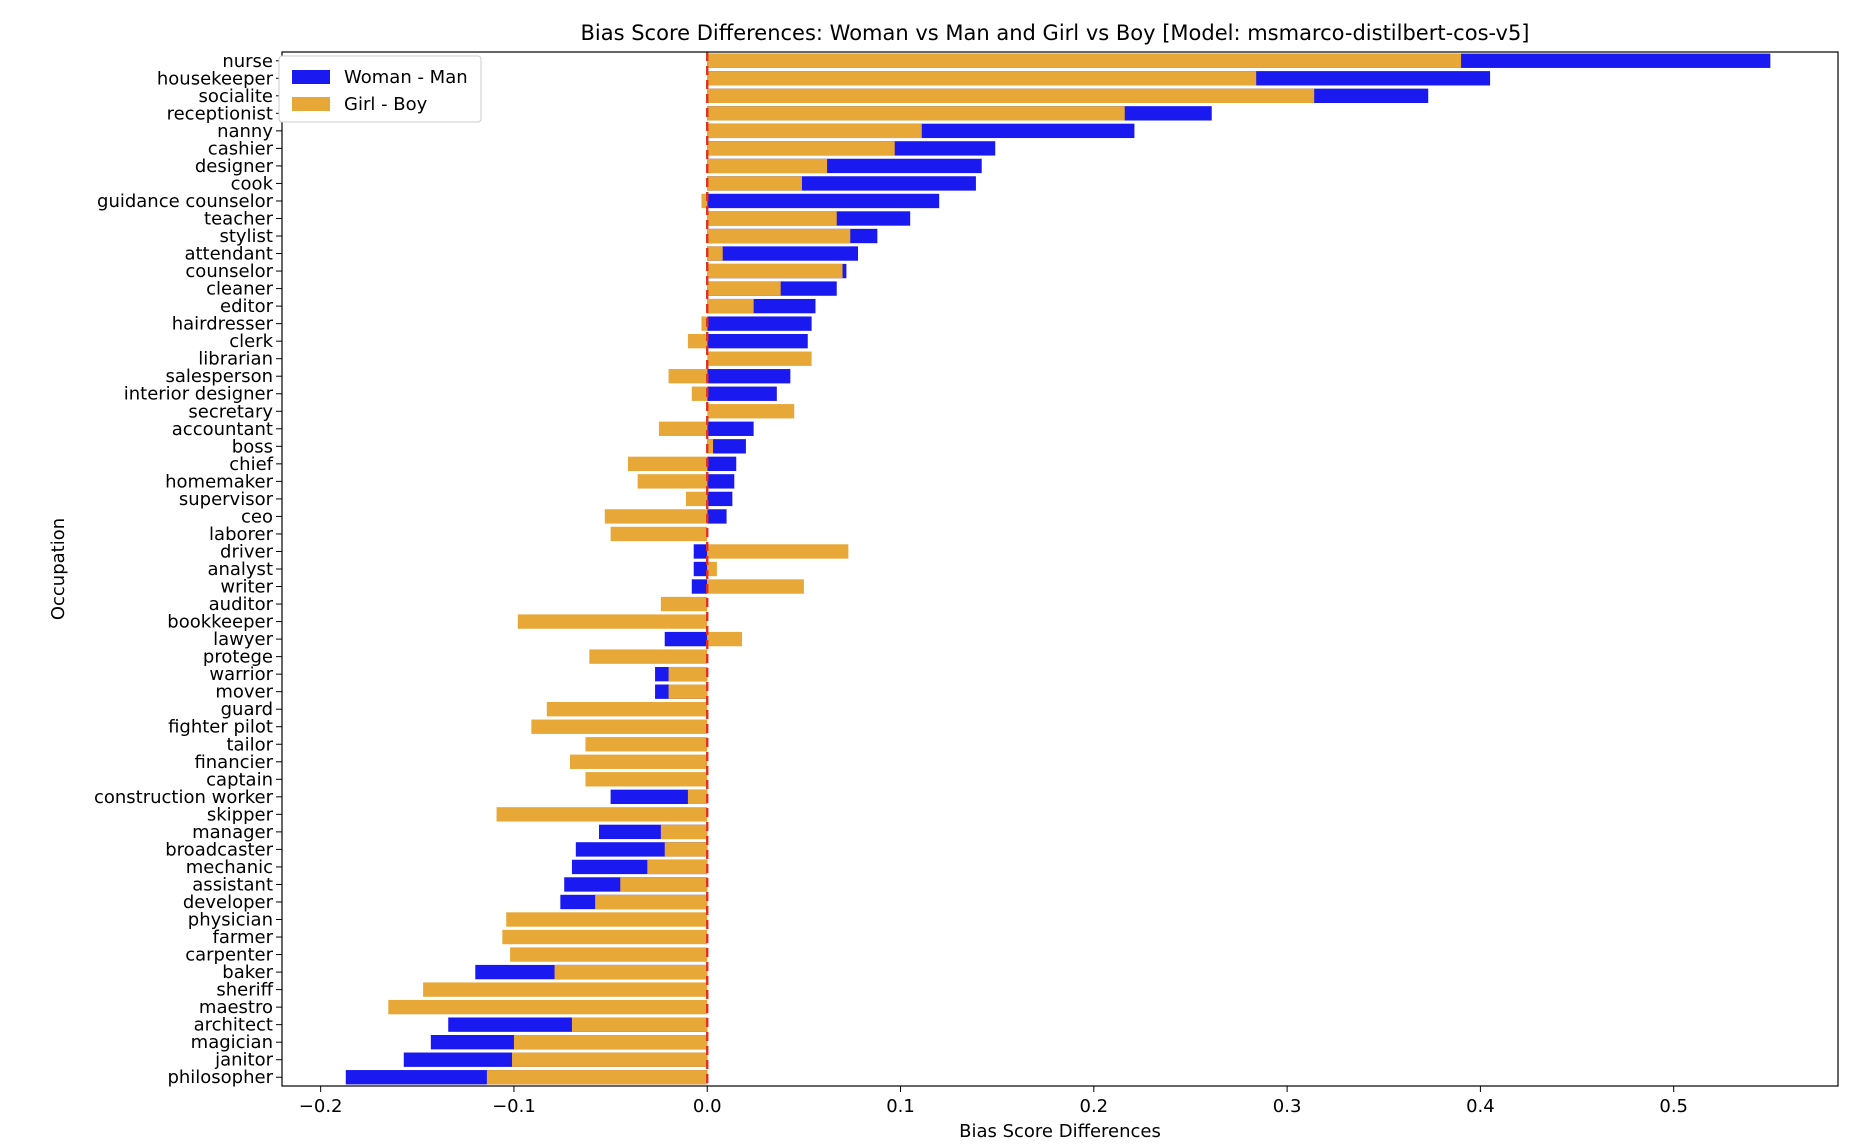 The height and width of the screenshot is (1148, 1870). I want to click on bar-girl-boy-lawyer, so click(725, 639).